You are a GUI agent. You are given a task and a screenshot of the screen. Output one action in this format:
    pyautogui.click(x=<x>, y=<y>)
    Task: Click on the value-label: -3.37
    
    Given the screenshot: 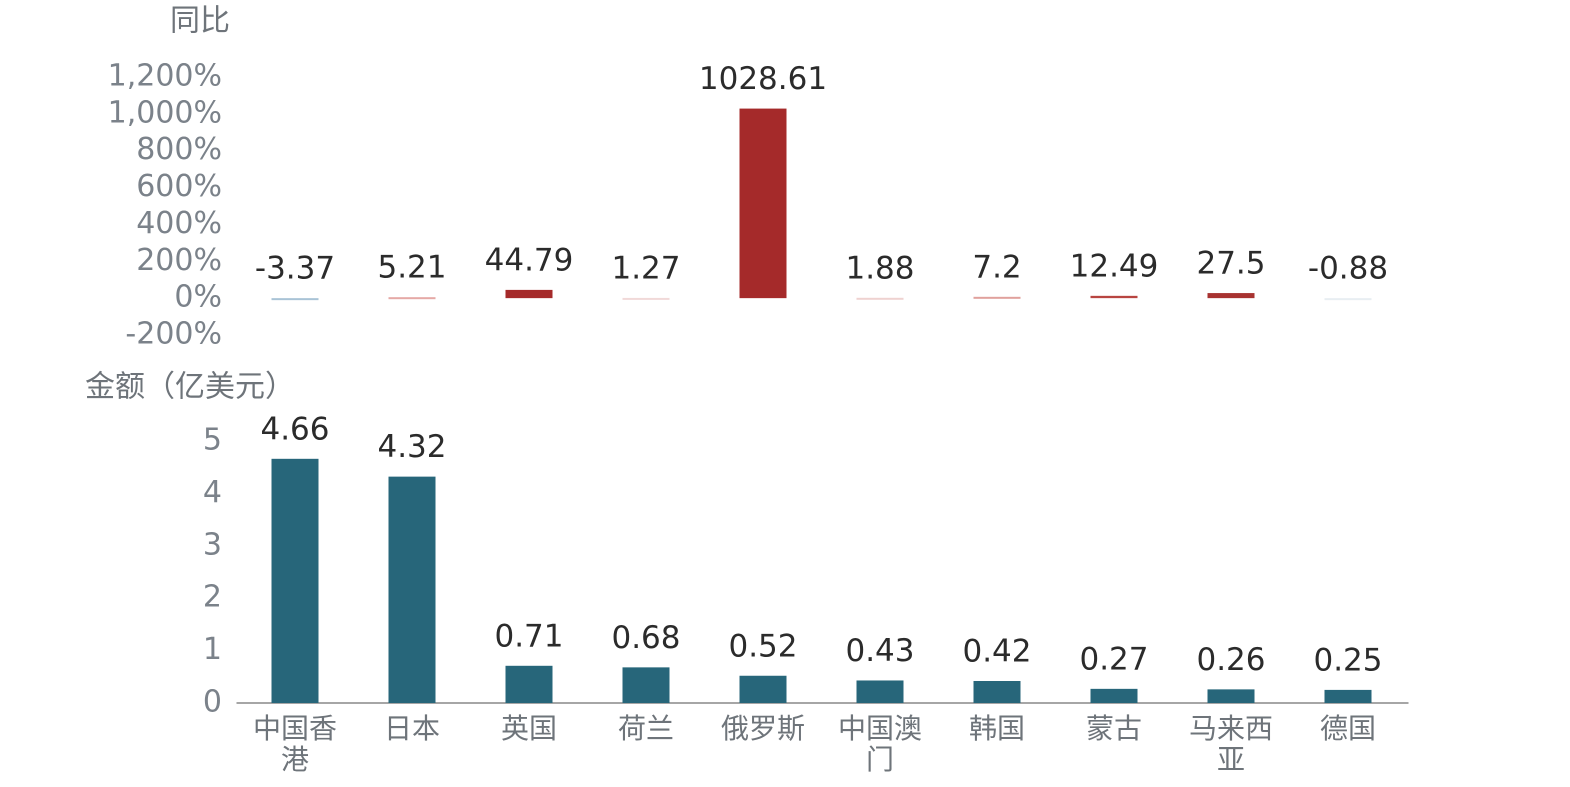 What is the action you would take?
    pyautogui.click(x=295, y=269)
    